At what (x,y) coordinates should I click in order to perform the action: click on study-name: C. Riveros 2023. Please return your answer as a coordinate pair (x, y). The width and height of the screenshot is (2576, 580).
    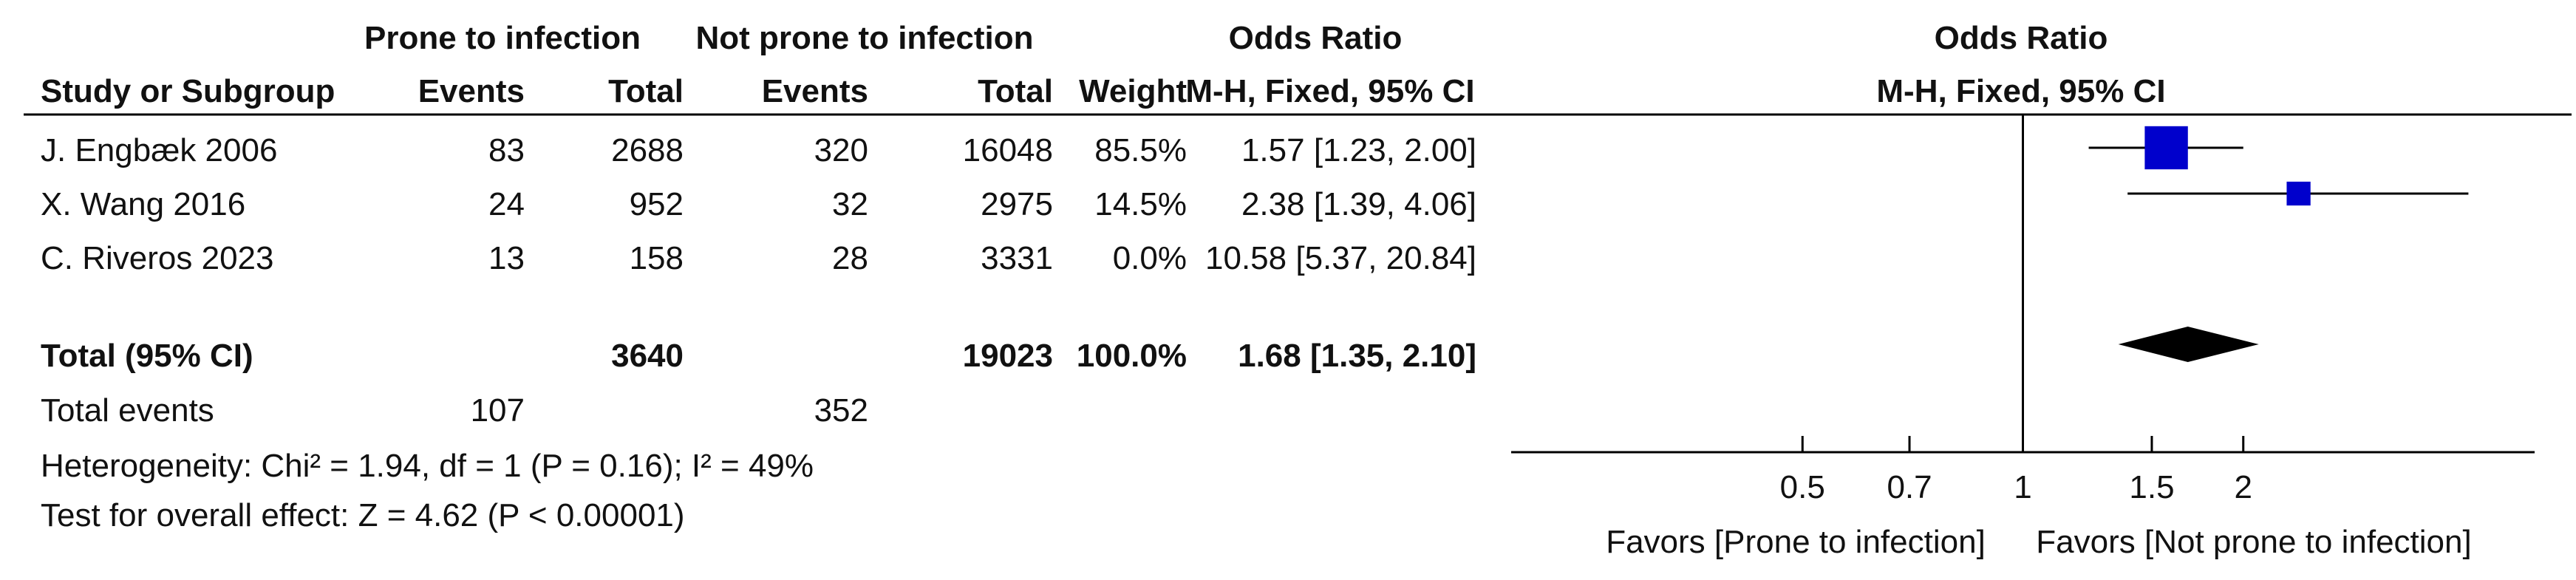
    Looking at the image, I should click on (157, 258).